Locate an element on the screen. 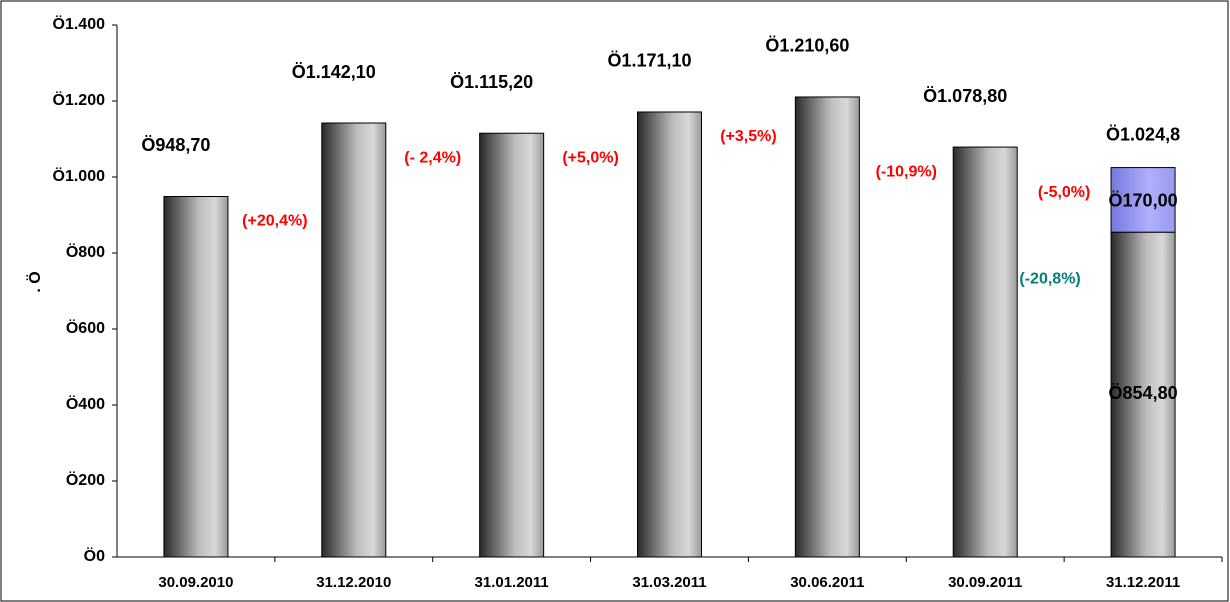 This screenshot has width=1230, height=602. value-label: Ö1.115,20 is located at coordinates (491, 82).